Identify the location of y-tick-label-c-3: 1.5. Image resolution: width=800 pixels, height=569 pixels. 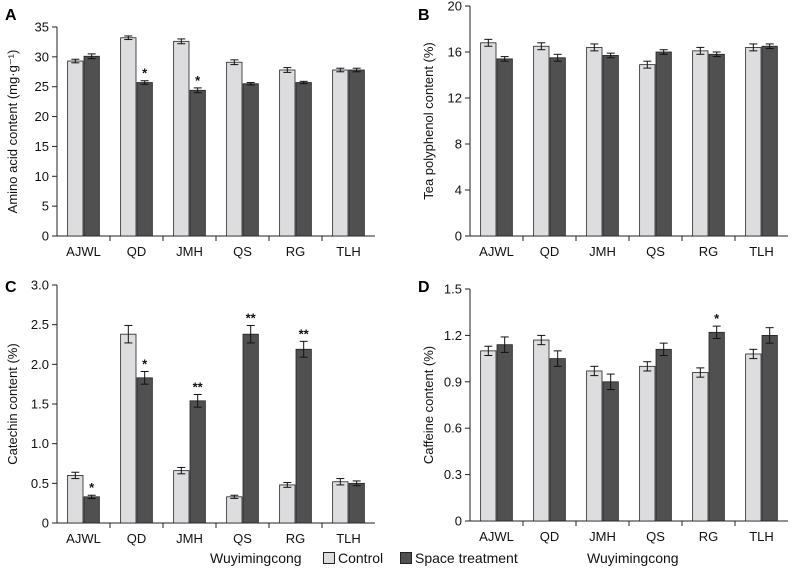
(40, 404).